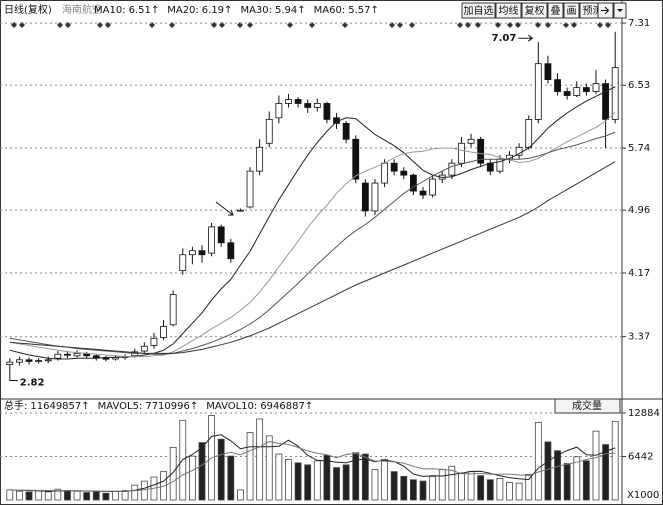 Image resolution: width=663 pixels, height=505 pixels. I want to click on button-label: 画, so click(572, 11).